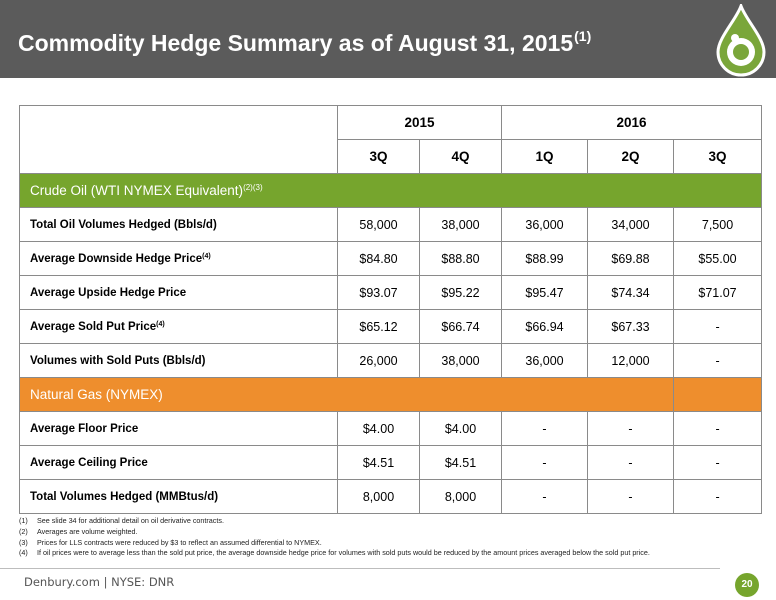  I want to click on footer-site-ticker: Denbury.com | NYSE: DNR, so click(99, 582).